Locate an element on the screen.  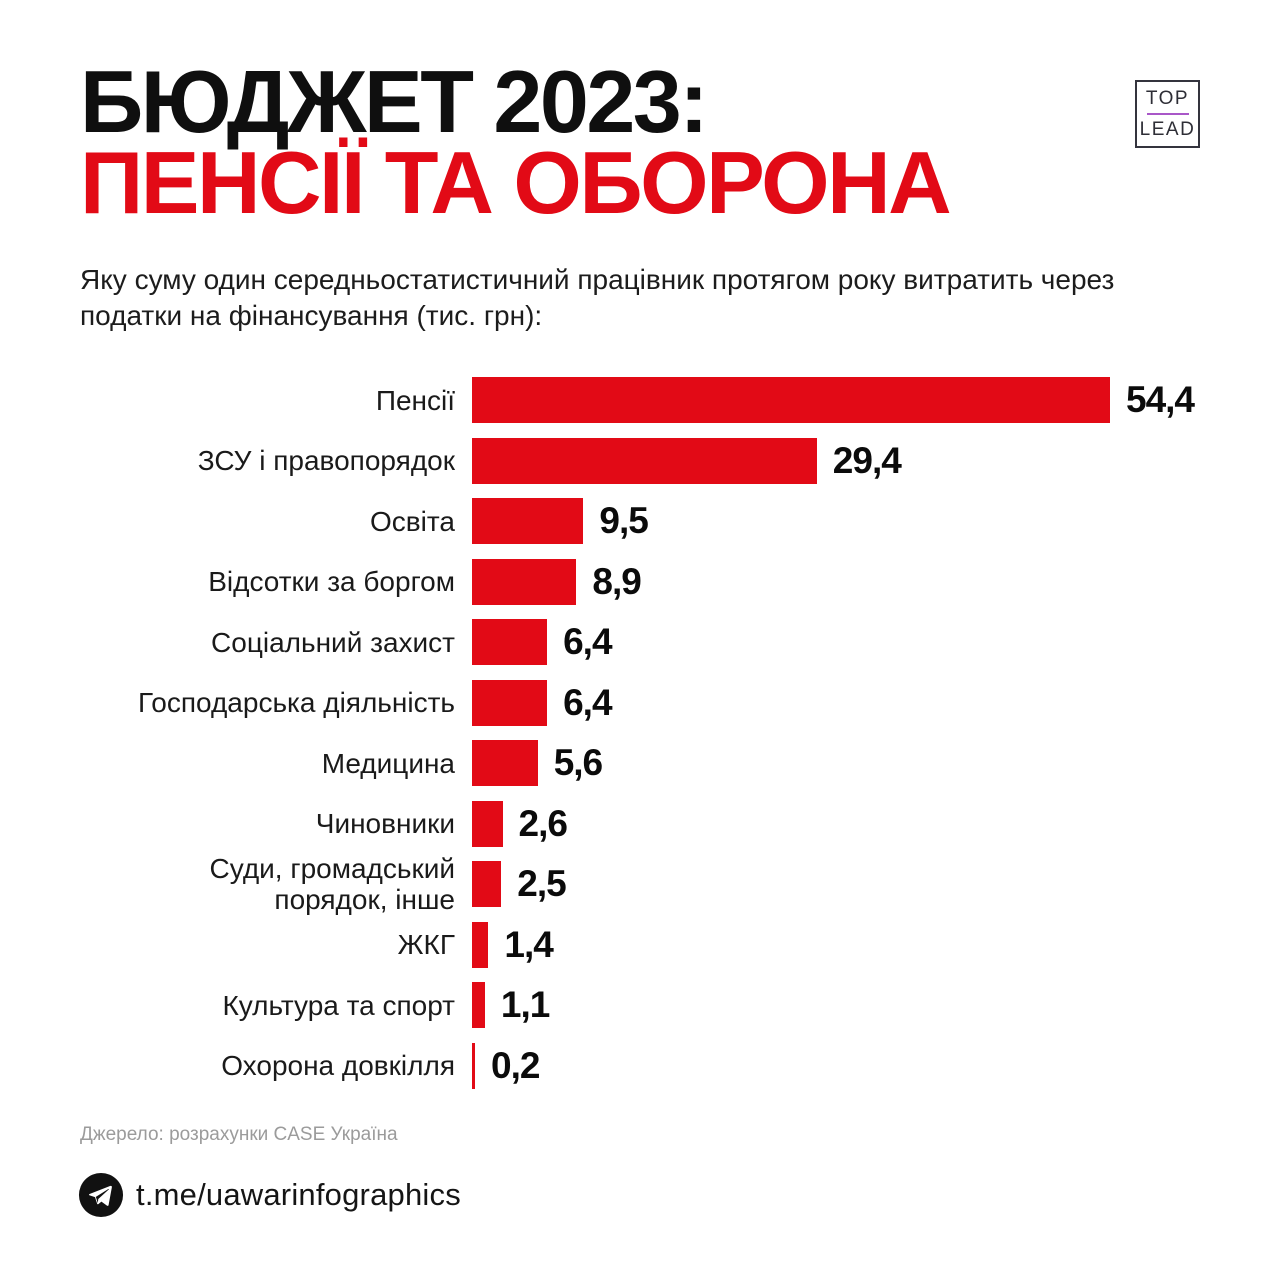
chart-row: Чиновники 2,6 is located at coordinates (655, 824).